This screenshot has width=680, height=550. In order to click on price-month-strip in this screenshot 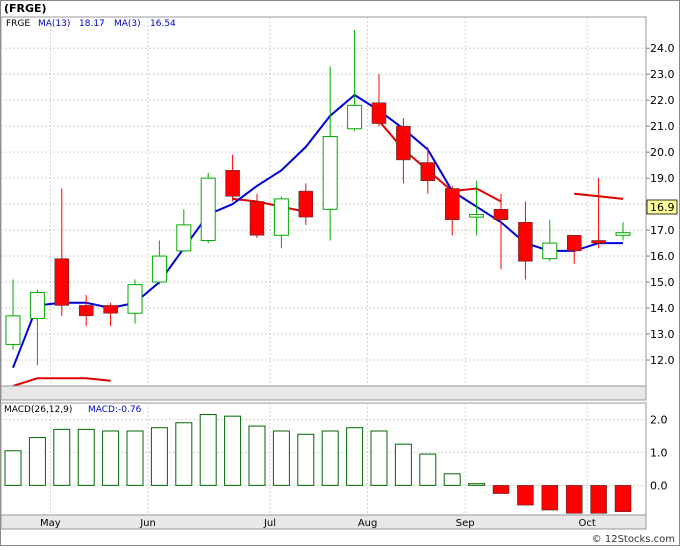, I will do `click(323, 393)`.